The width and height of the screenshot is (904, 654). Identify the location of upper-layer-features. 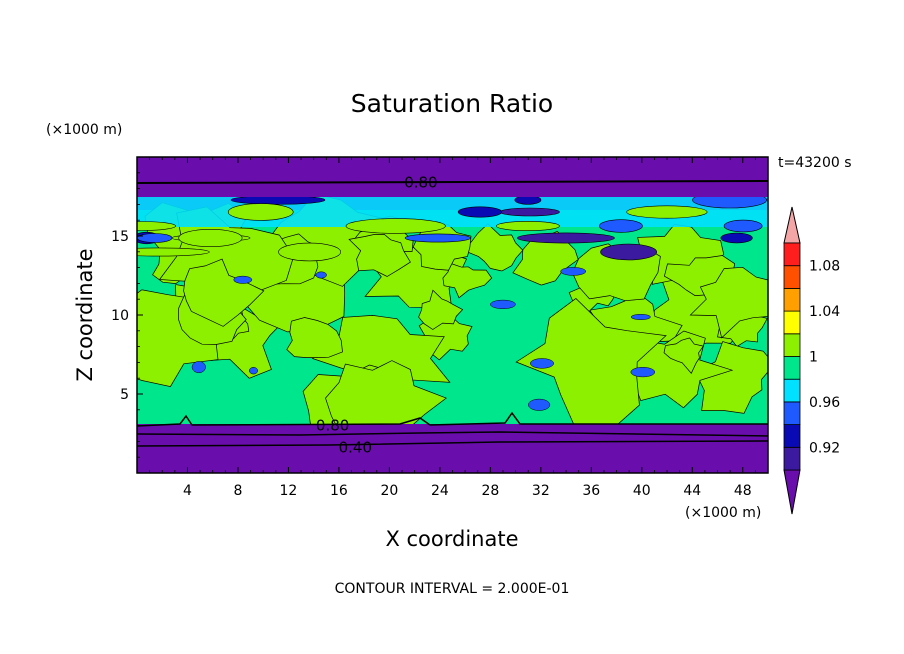
(452, 226).